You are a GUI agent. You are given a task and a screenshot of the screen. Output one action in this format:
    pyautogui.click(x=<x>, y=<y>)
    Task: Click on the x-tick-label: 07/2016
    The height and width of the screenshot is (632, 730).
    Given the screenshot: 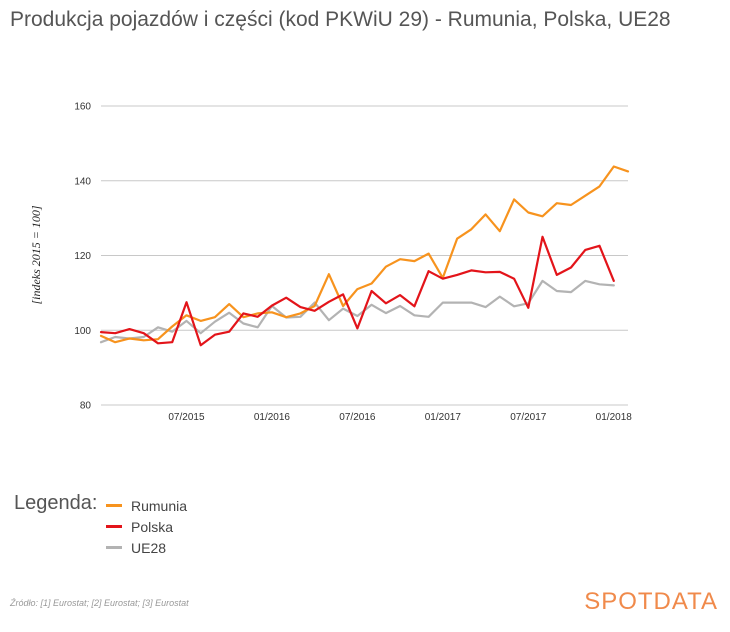 What is the action you would take?
    pyautogui.click(x=357, y=417)
    